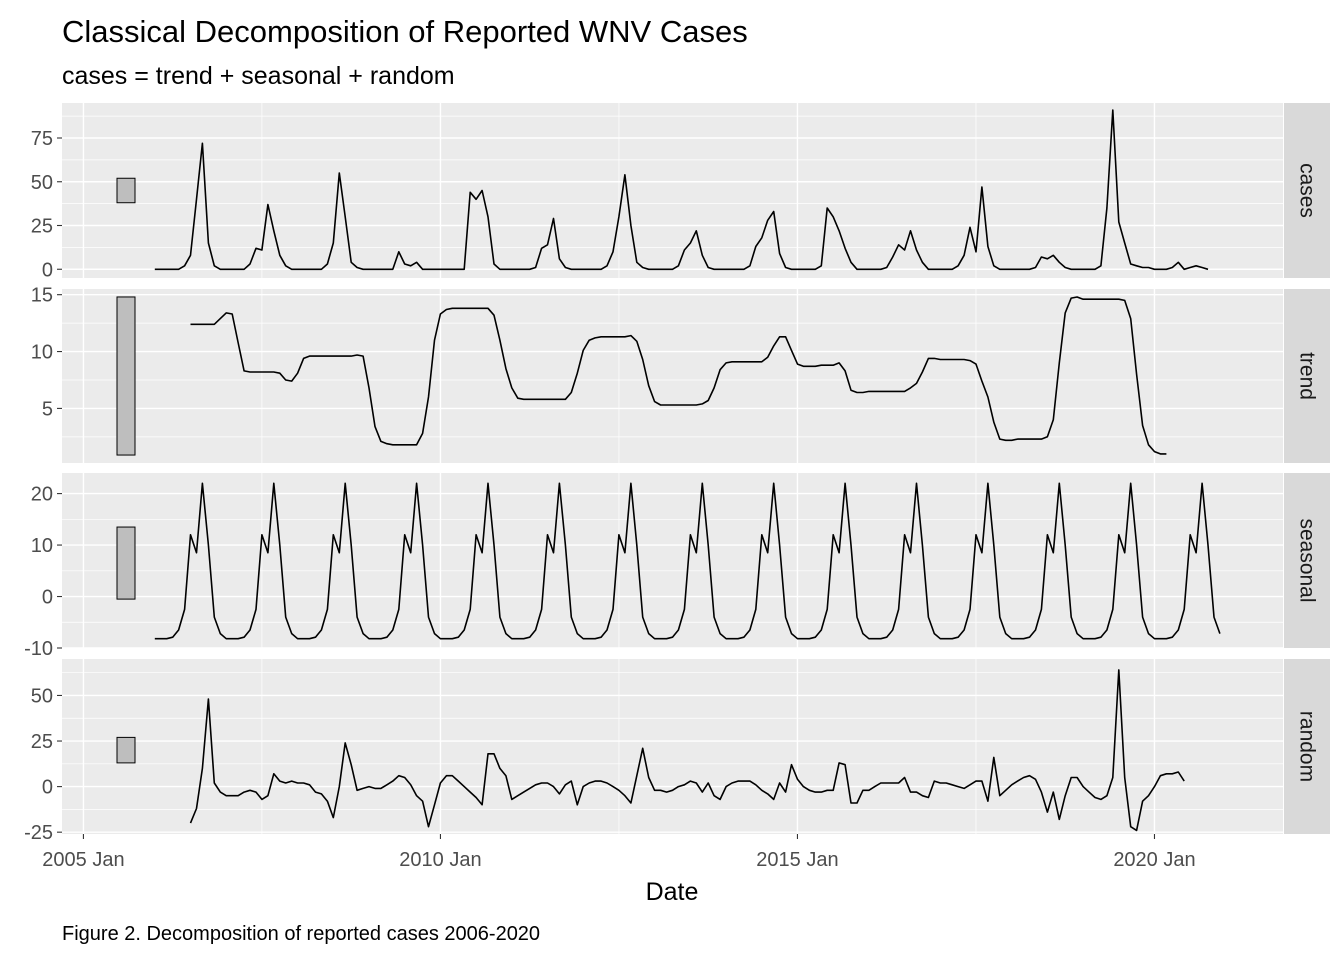 The image size is (1344, 960). I want to click on y-tick-label: 20, so click(42, 495).